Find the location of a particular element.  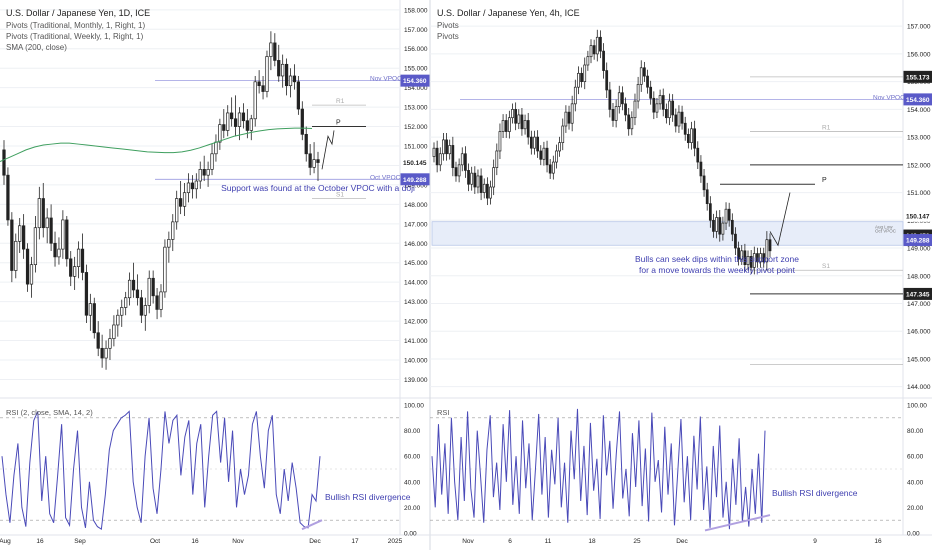

left-y-tick: 148.000 is located at coordinates (416, 205).